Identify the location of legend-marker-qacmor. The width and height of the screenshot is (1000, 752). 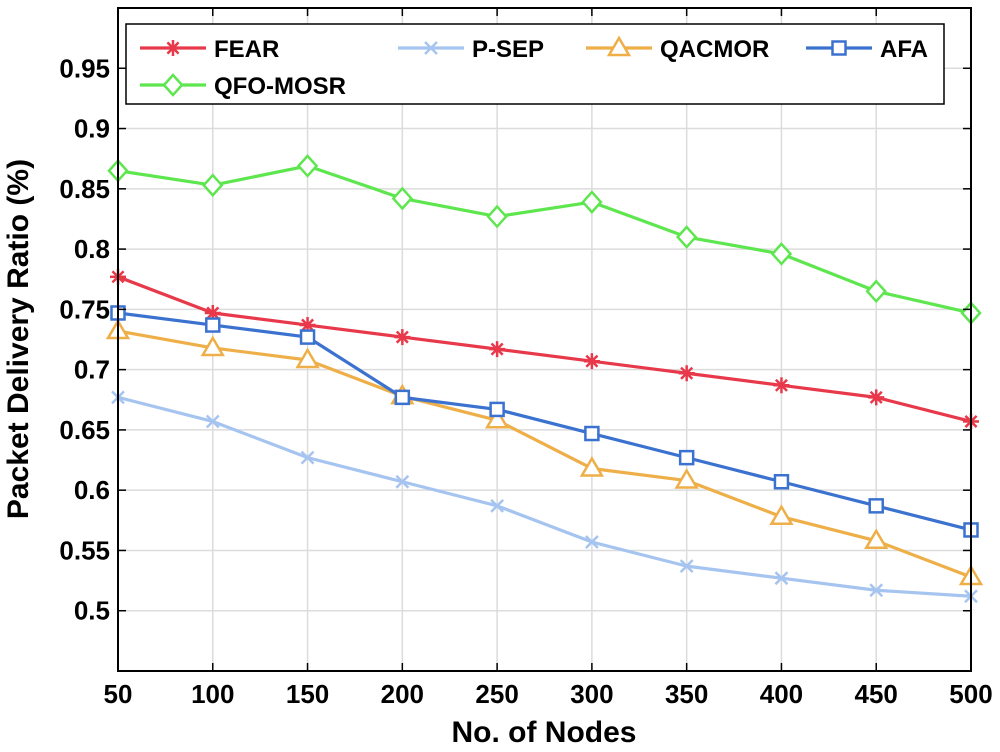
(619, 46).